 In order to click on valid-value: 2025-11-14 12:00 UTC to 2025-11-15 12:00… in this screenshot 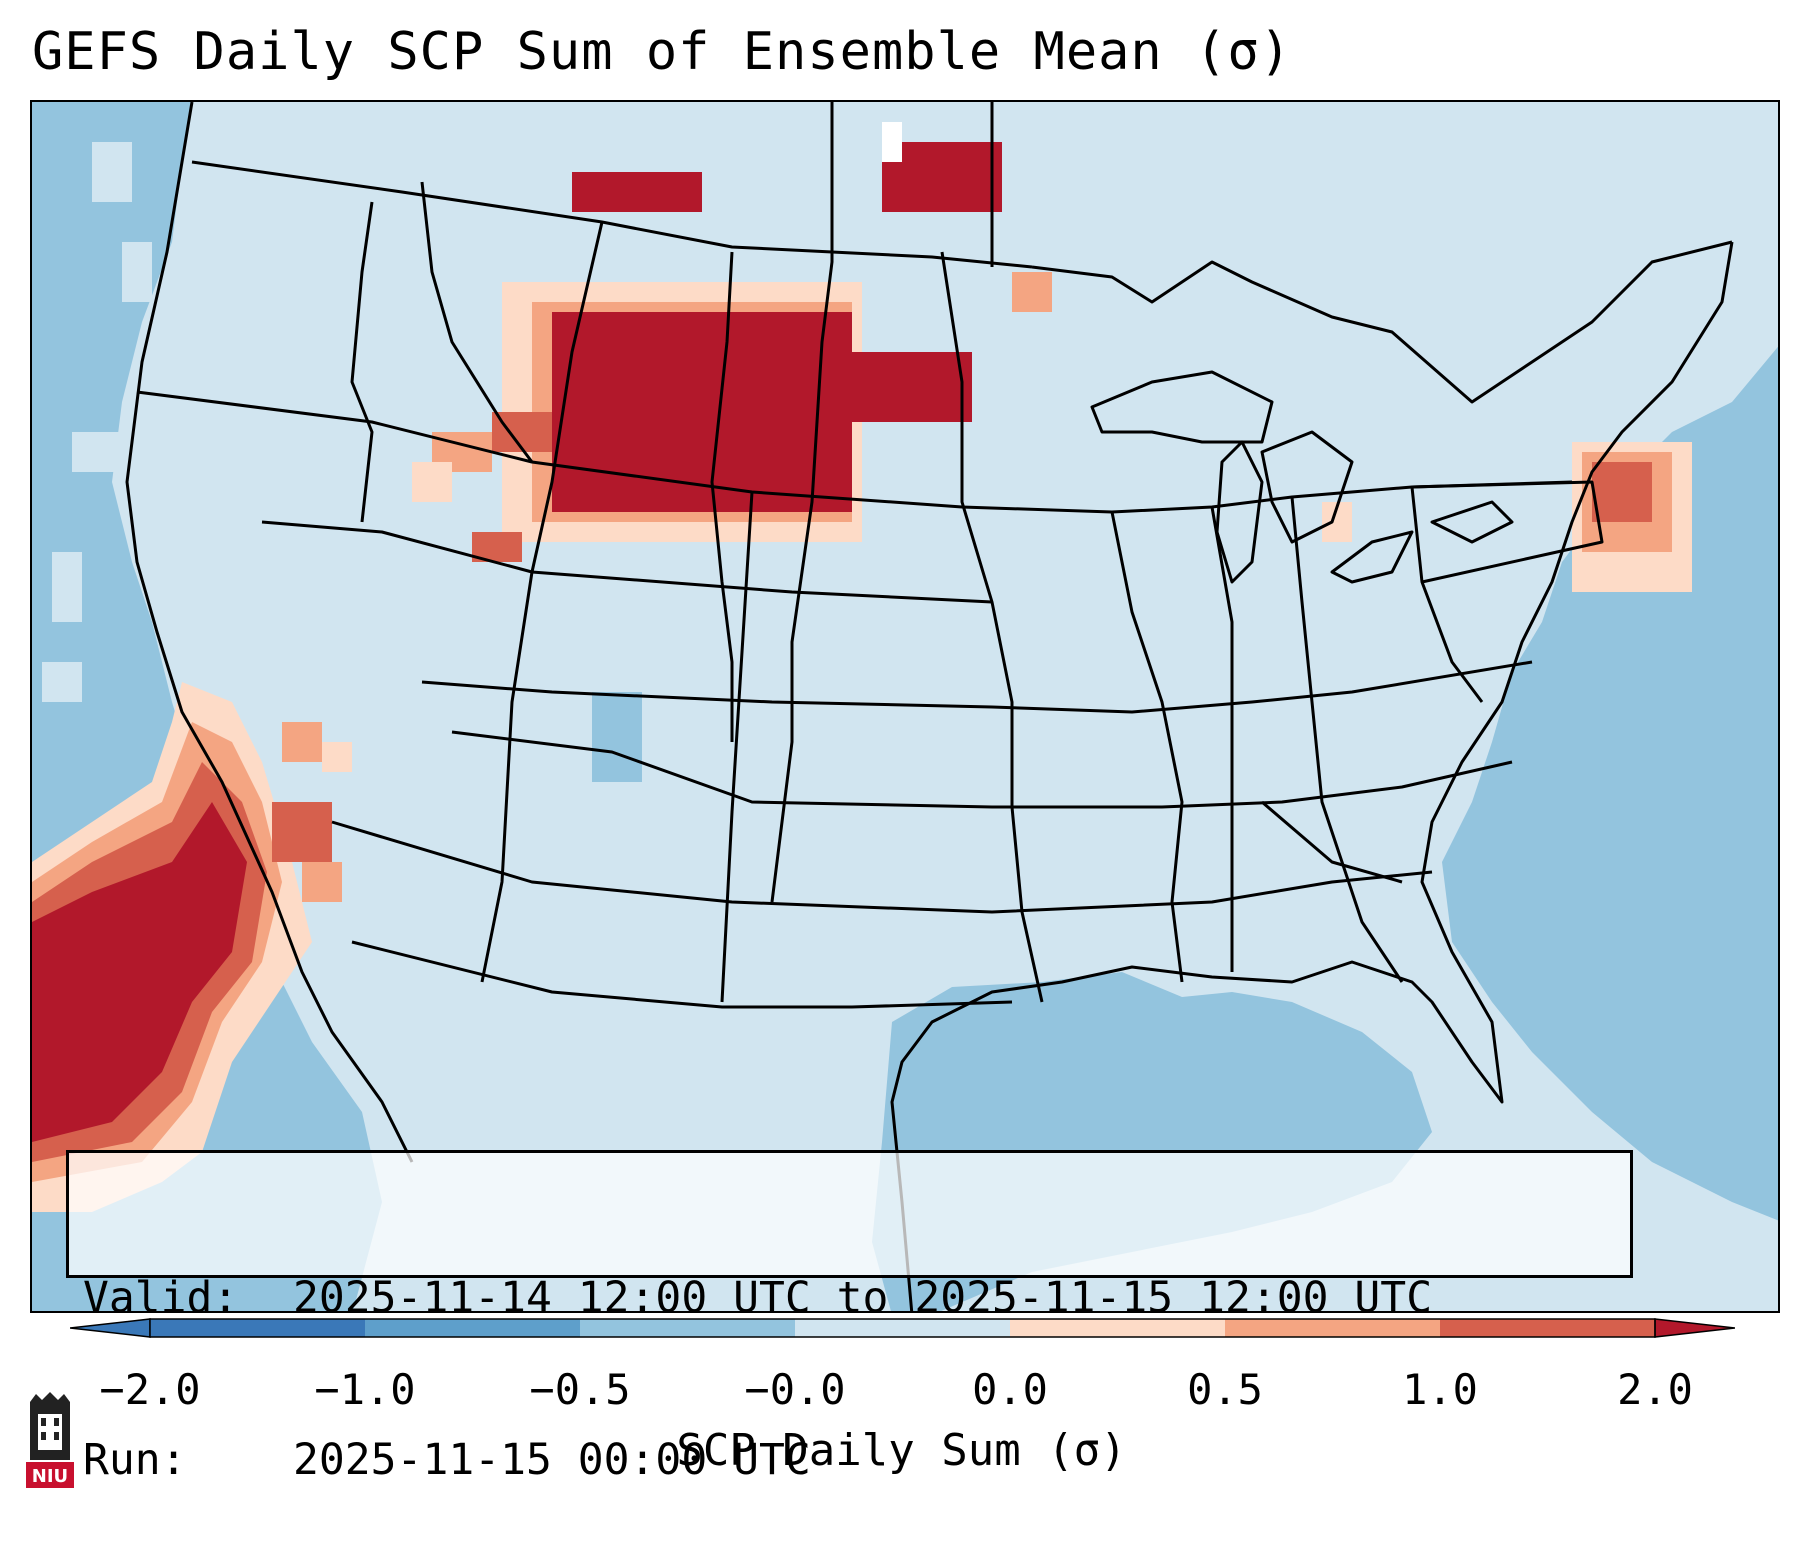, I will do `click(863, 1298)`.